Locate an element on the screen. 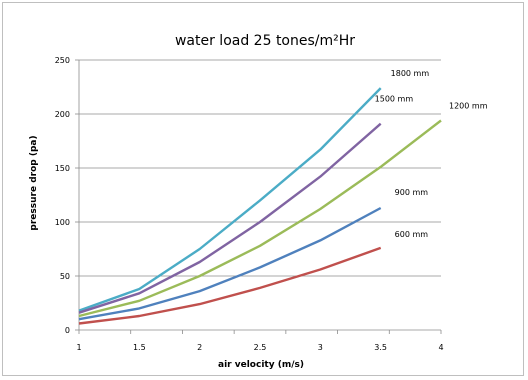  series-labels: 1800 mm 1500 mm 1200 mm 900 mm 600 mm is located at coordinates (431, 154).